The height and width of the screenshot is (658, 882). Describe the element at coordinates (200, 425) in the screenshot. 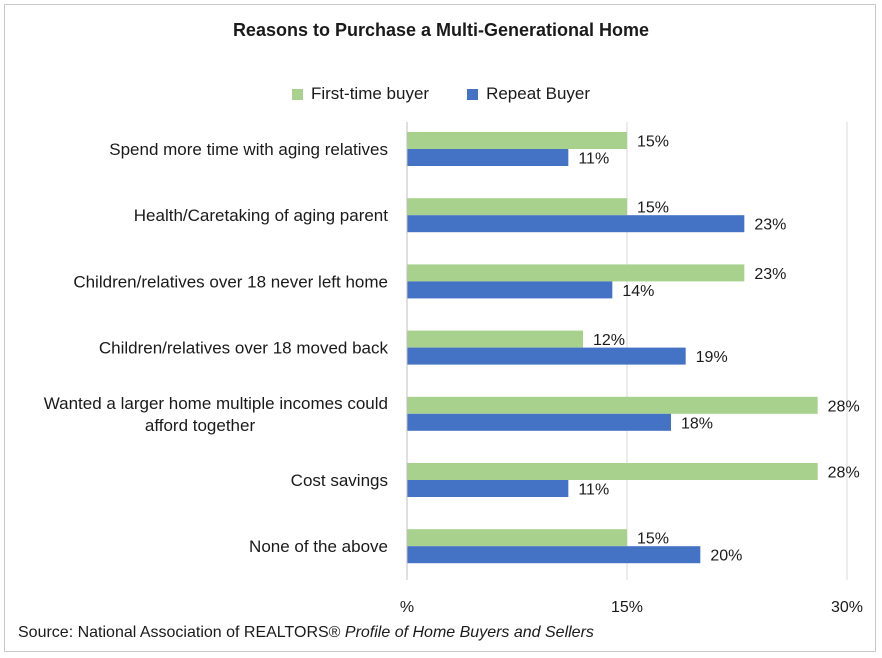

I see `category-label: afford together` at that location.